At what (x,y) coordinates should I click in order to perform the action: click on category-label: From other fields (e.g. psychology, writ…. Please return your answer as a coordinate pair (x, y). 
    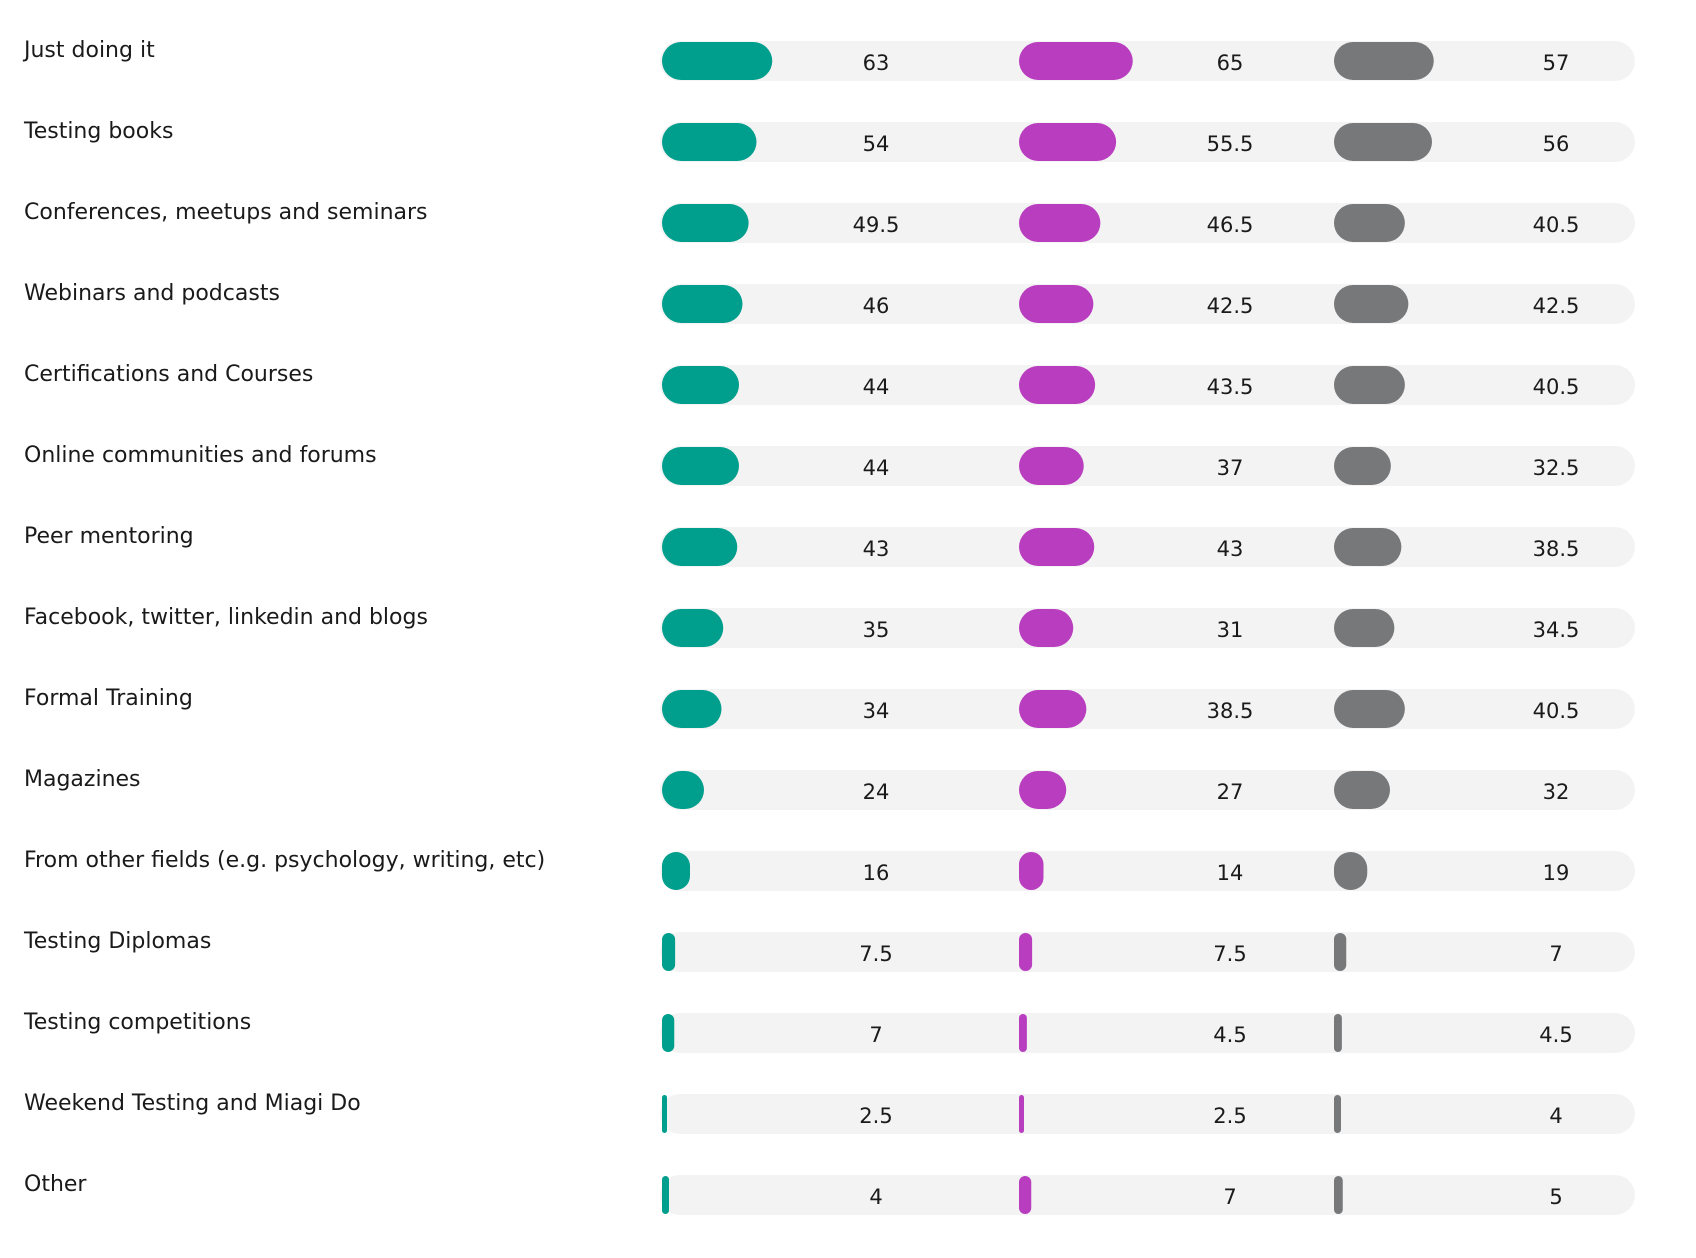
    Looking at the image, I should click on (284, 860).